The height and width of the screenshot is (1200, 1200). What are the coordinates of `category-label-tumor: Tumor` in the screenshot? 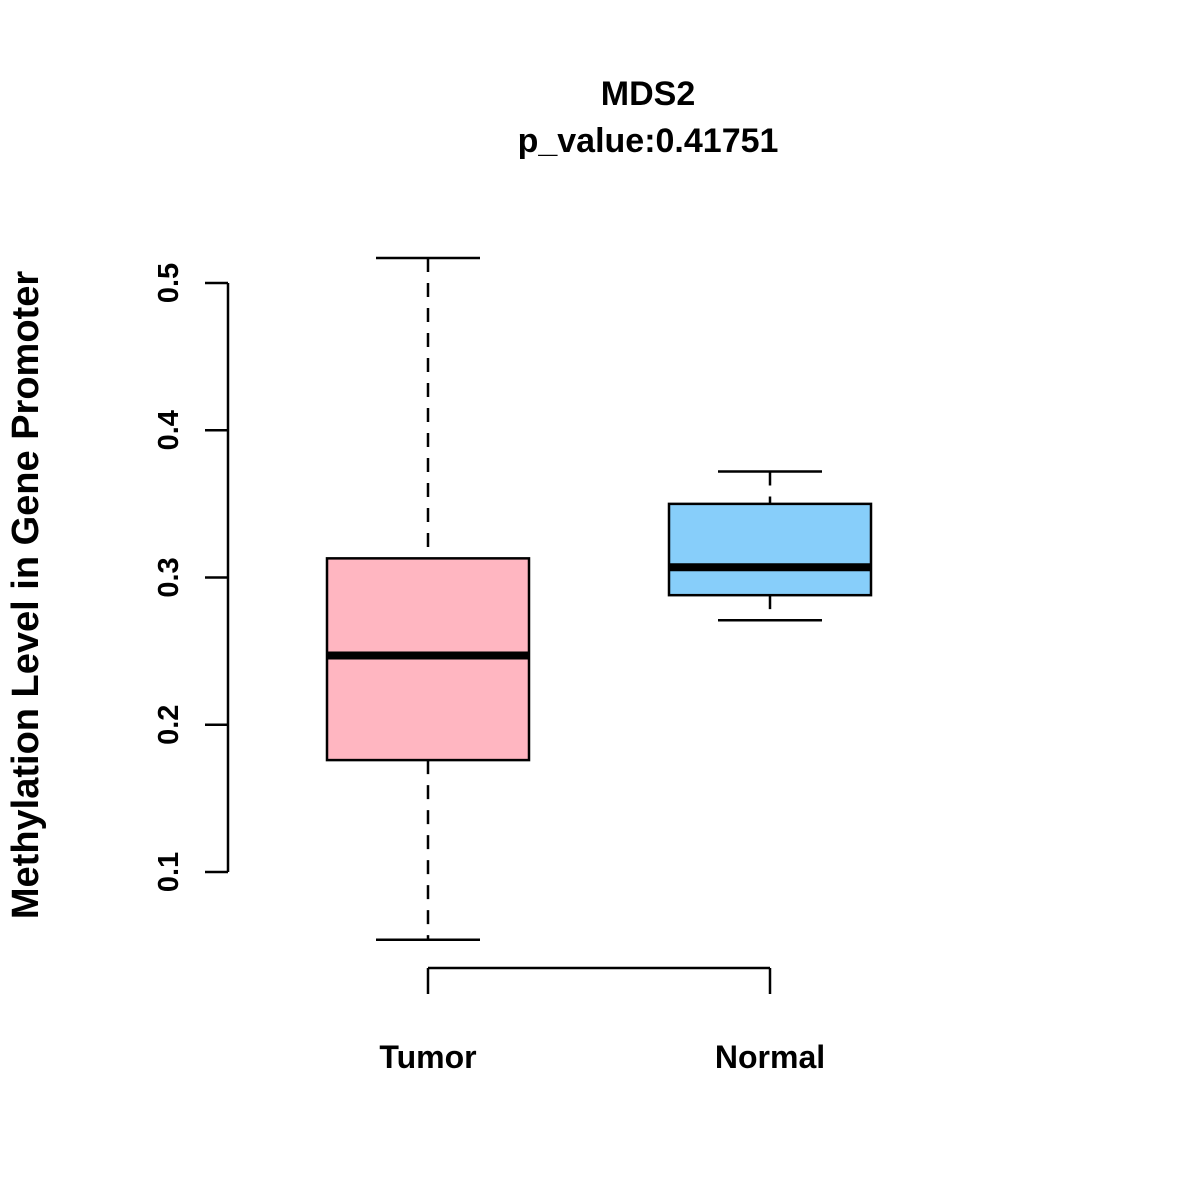 It's located at (427, 1057).